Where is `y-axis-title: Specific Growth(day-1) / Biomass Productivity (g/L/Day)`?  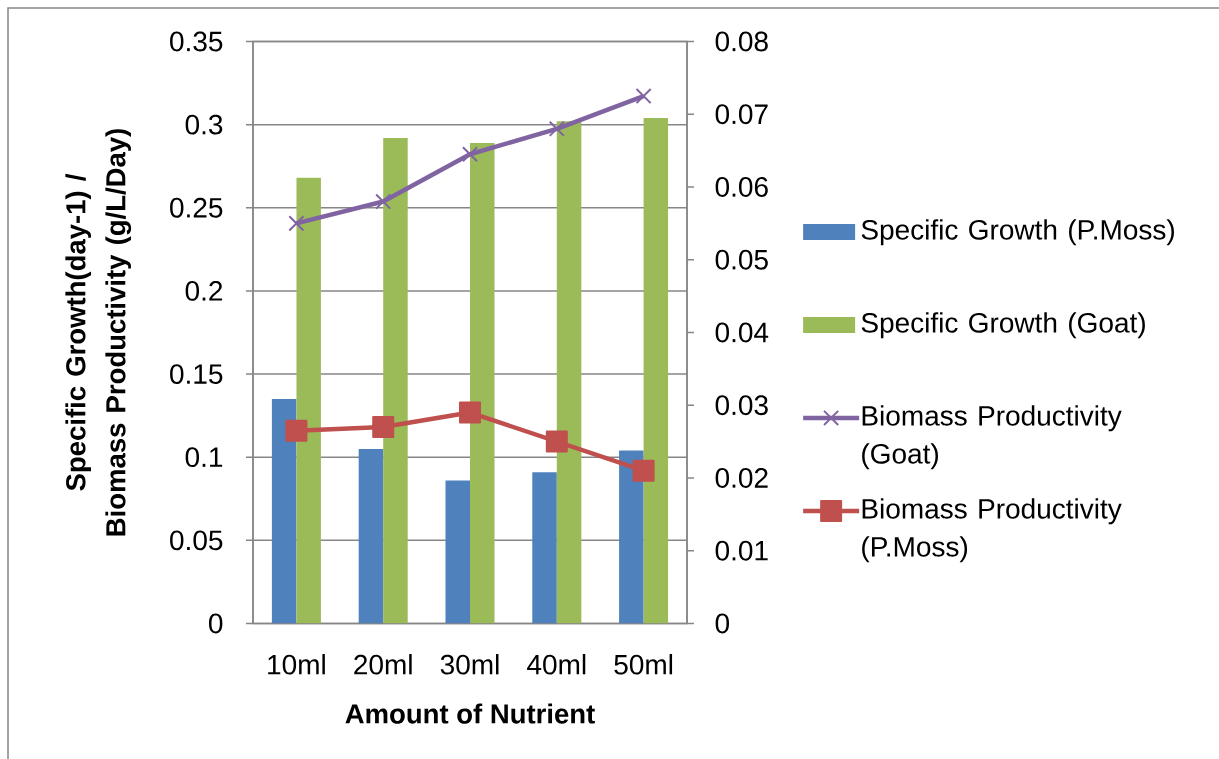 y-axis-title: Specific Growth(day-1) / Biomass Productivity (g/L/Day) is located at coordinates (98, 332).